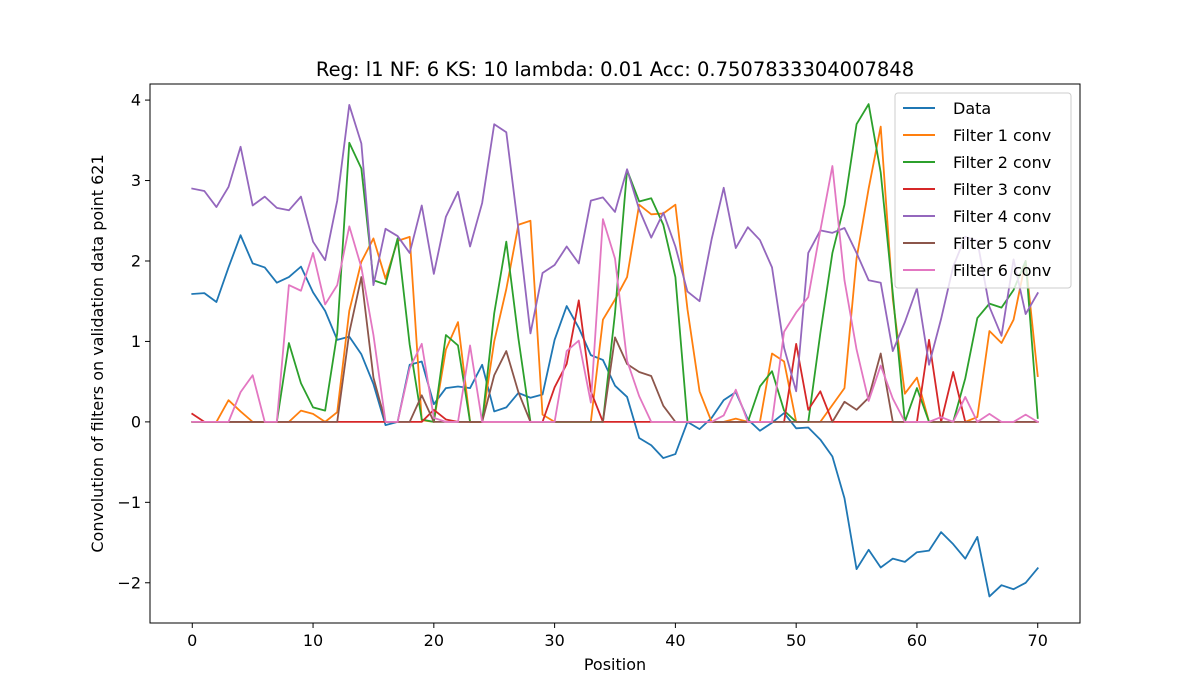 This screenshot has width=1200, height=700. Describe the element at coordinates (136, 421) in the screenshot. I see `y-tick-label: 0` at that location.